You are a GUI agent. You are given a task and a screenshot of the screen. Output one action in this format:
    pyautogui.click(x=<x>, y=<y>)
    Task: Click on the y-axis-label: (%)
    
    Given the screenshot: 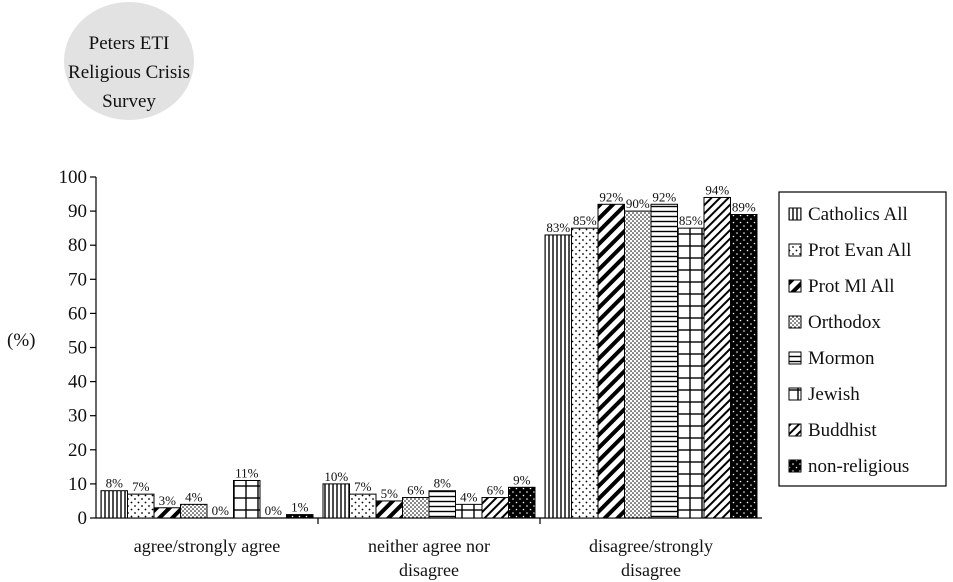 What is the action you would take?
    pyautogui.click(x=21, y=340)
    